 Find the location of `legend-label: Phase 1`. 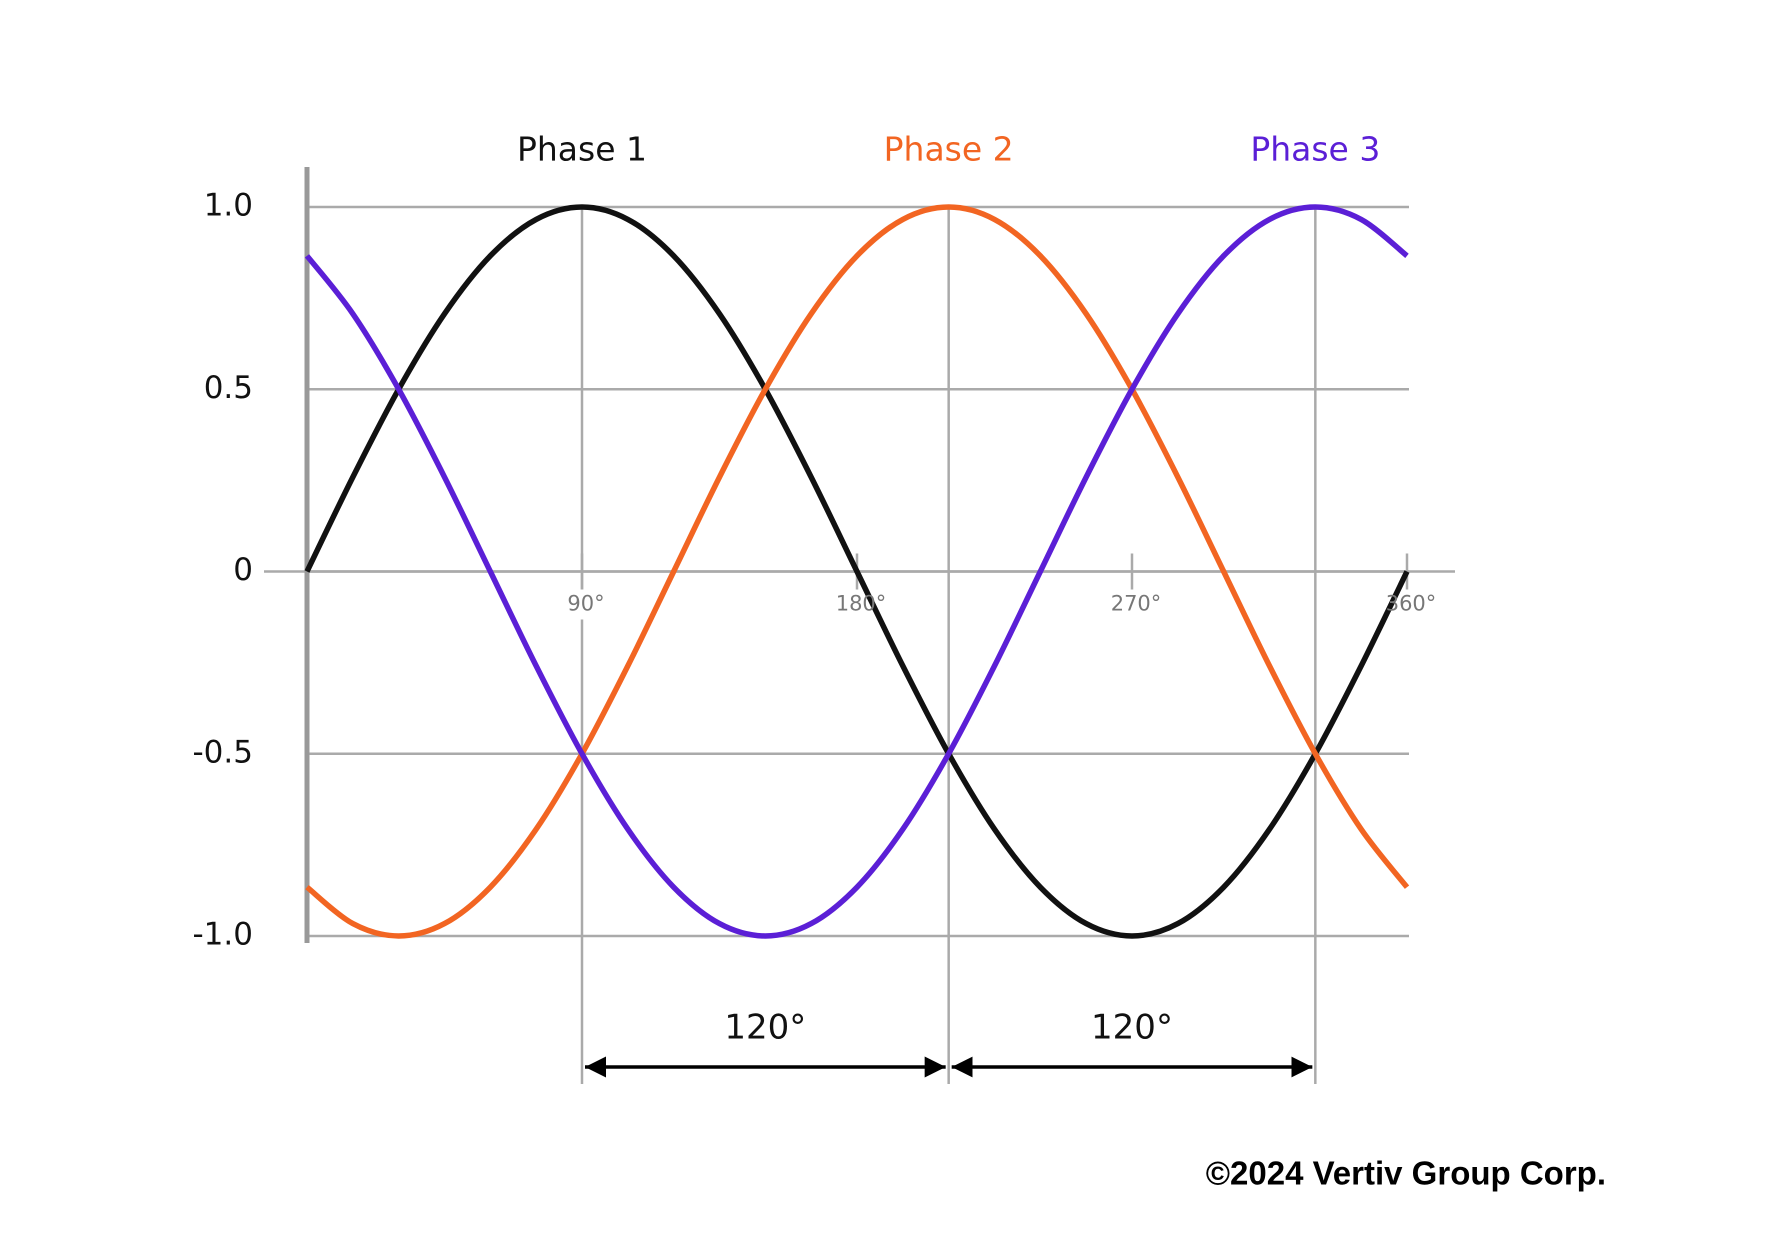

legend-label: Phase 1 is located at coordinates (582, 149).